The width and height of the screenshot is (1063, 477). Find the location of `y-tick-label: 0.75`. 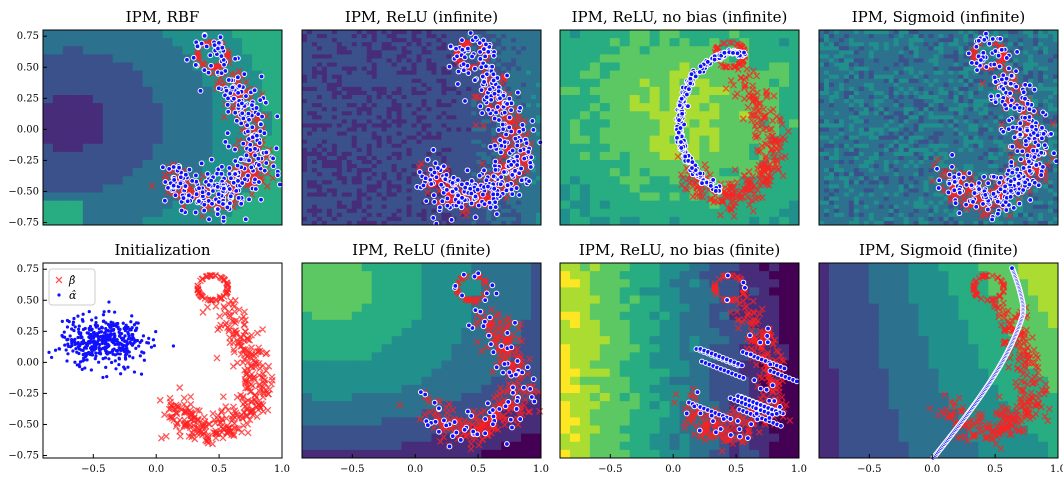

y-tick-label: 0.75 is located at coordinates (28, 36).